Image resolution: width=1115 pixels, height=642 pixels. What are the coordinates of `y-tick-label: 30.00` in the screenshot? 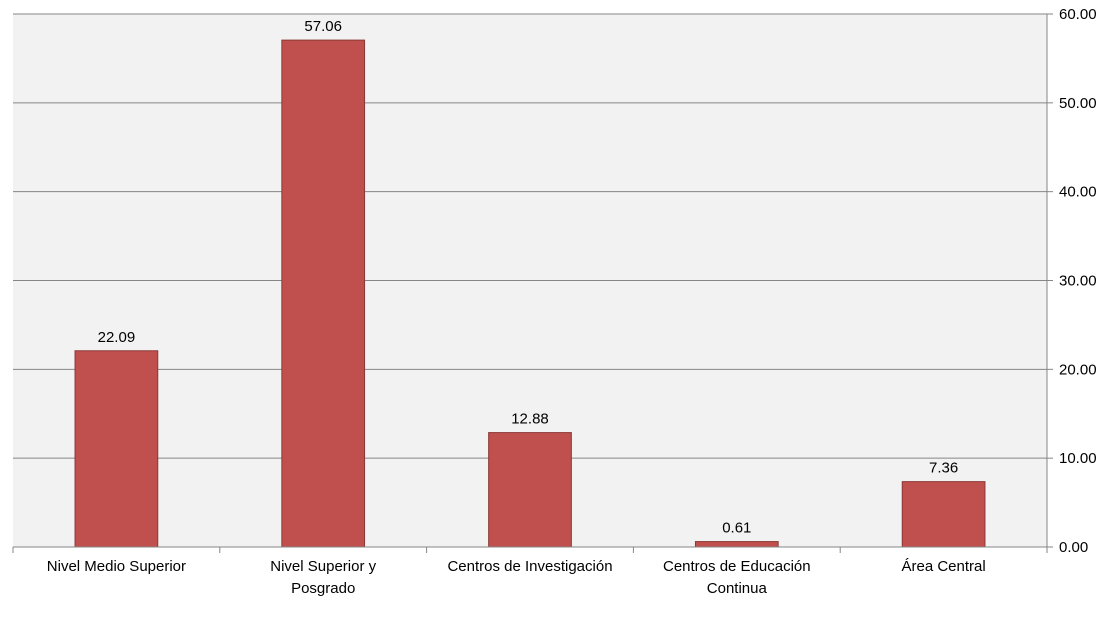 It's located at (1078, 281).